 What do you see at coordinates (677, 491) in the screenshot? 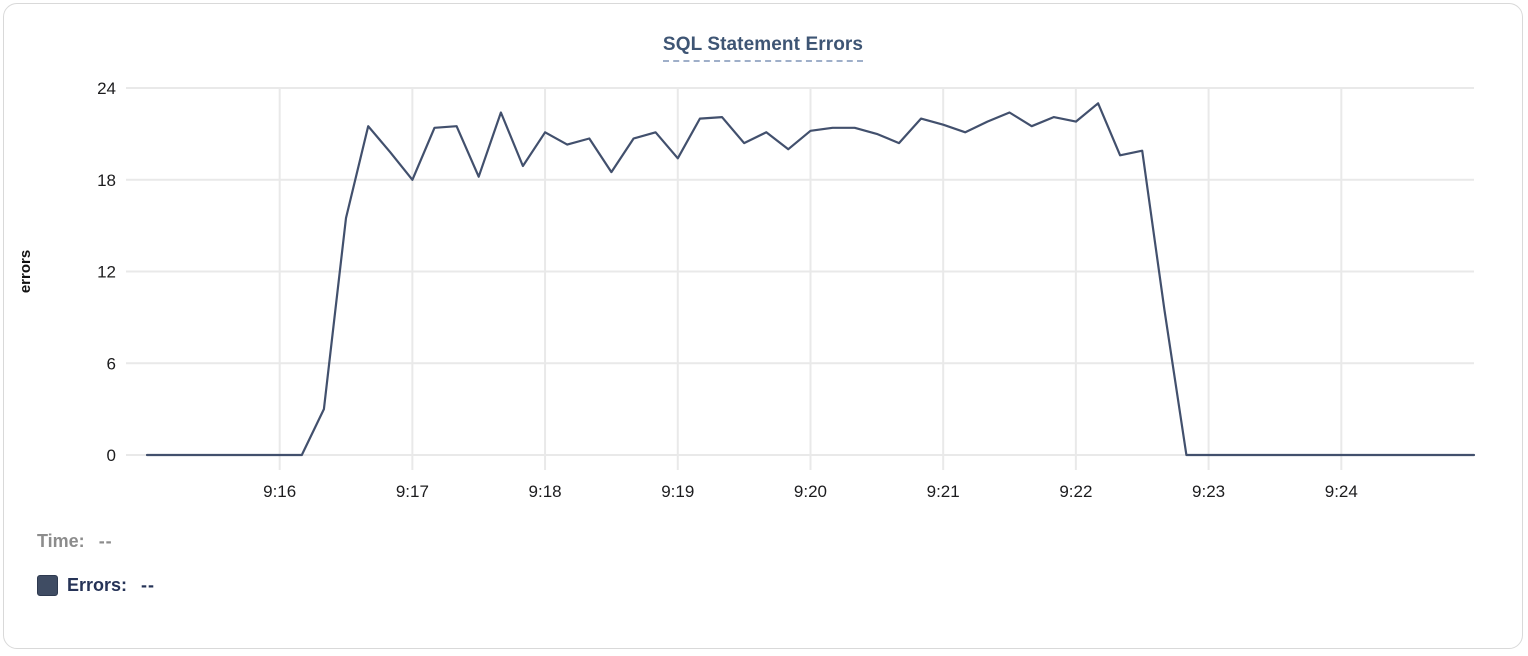
I see `x-tick-label: 9:19` at bounding box center [677, 491].